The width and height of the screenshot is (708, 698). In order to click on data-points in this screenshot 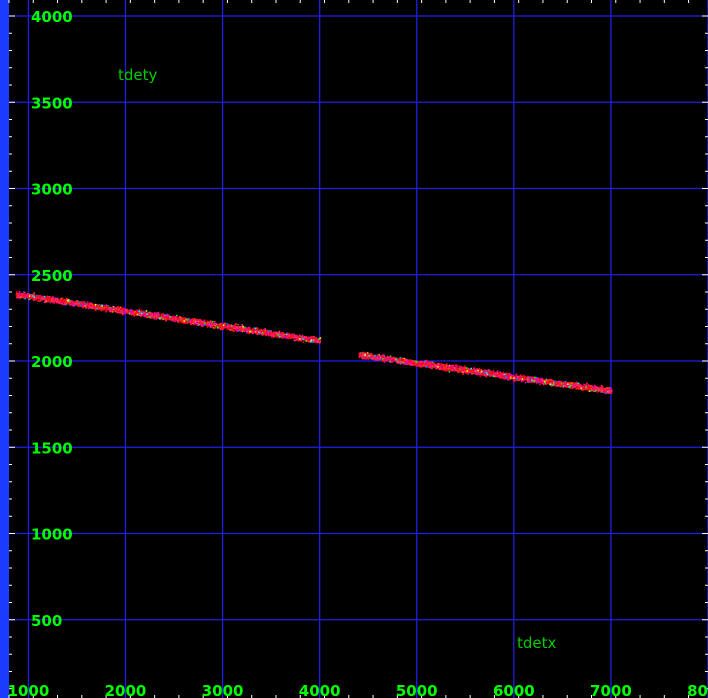, I will do `click(314, 343)`.